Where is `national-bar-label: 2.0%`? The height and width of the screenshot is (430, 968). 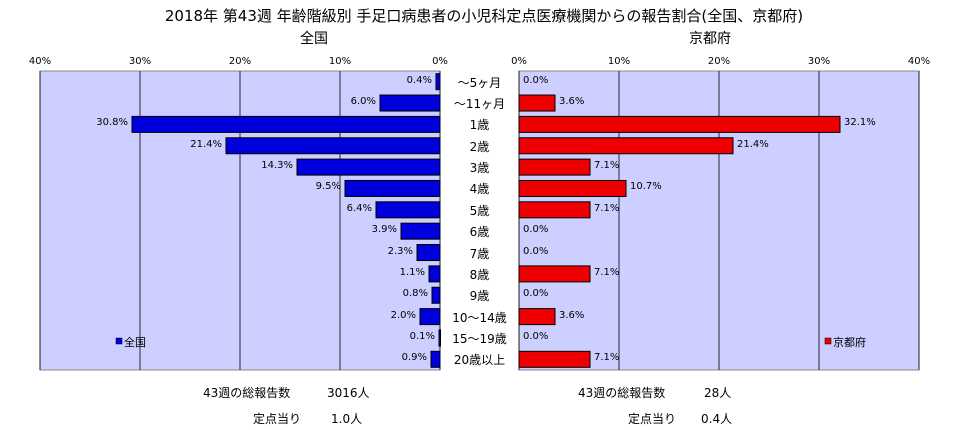 national-bar-label: 2.0% is located at coordinates (403, 315).